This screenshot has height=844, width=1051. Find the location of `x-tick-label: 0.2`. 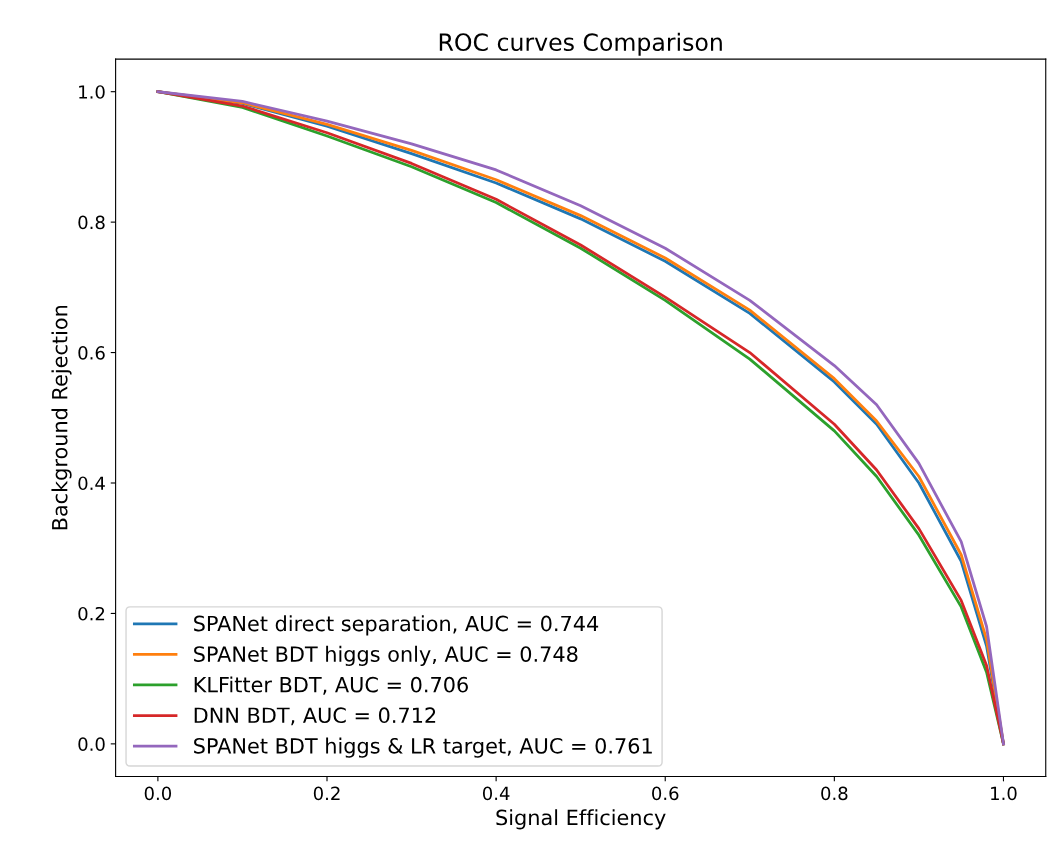

x-tick-label: 0.2 is located at coordinates (326, 793).